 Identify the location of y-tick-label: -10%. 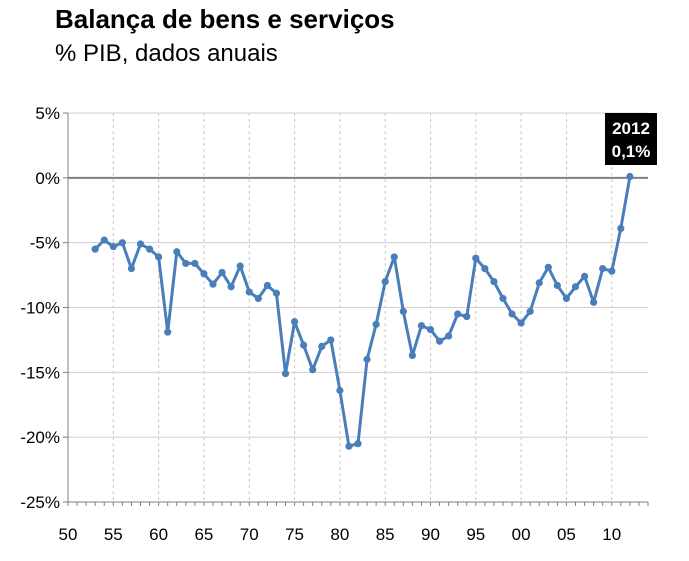
(40, 308).